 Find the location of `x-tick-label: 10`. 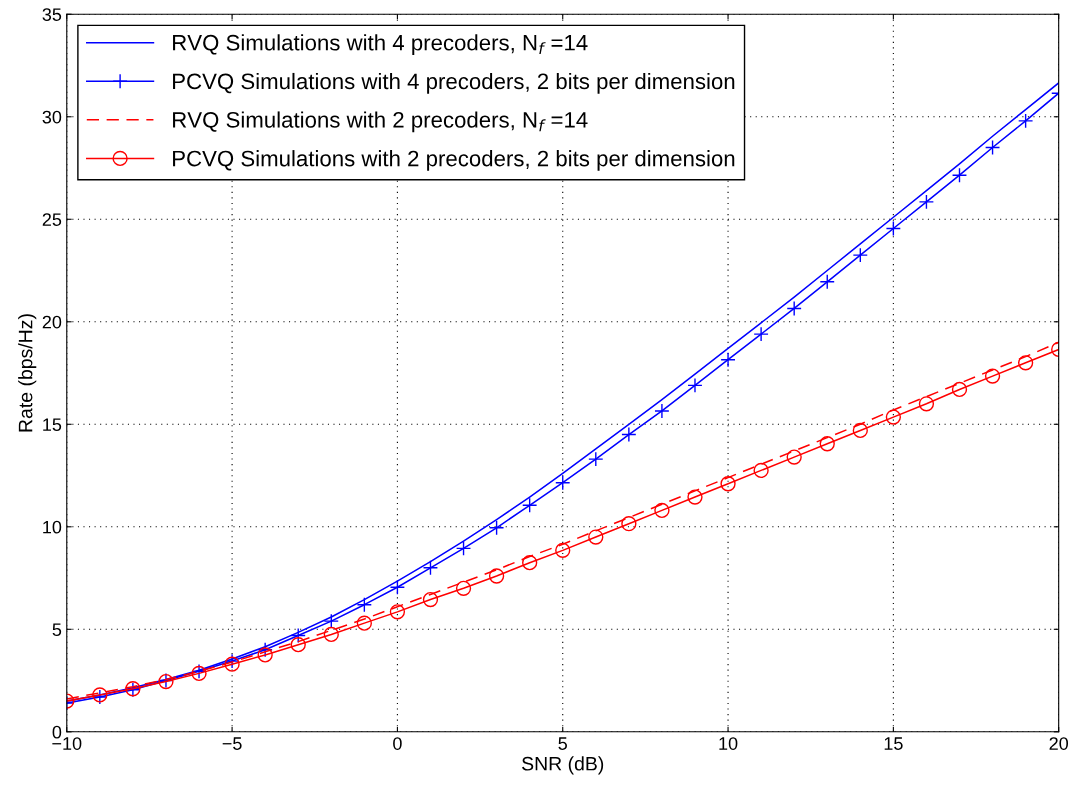

x-tick-label: 10 is located at coordinates (728, 743).